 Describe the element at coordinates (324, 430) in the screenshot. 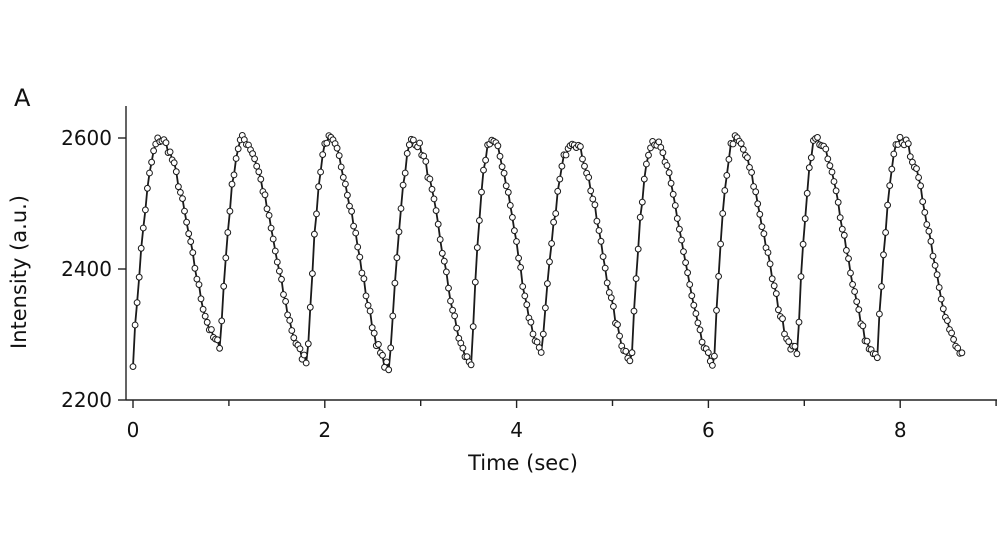

I see `x-tick-label: 2` at that location.